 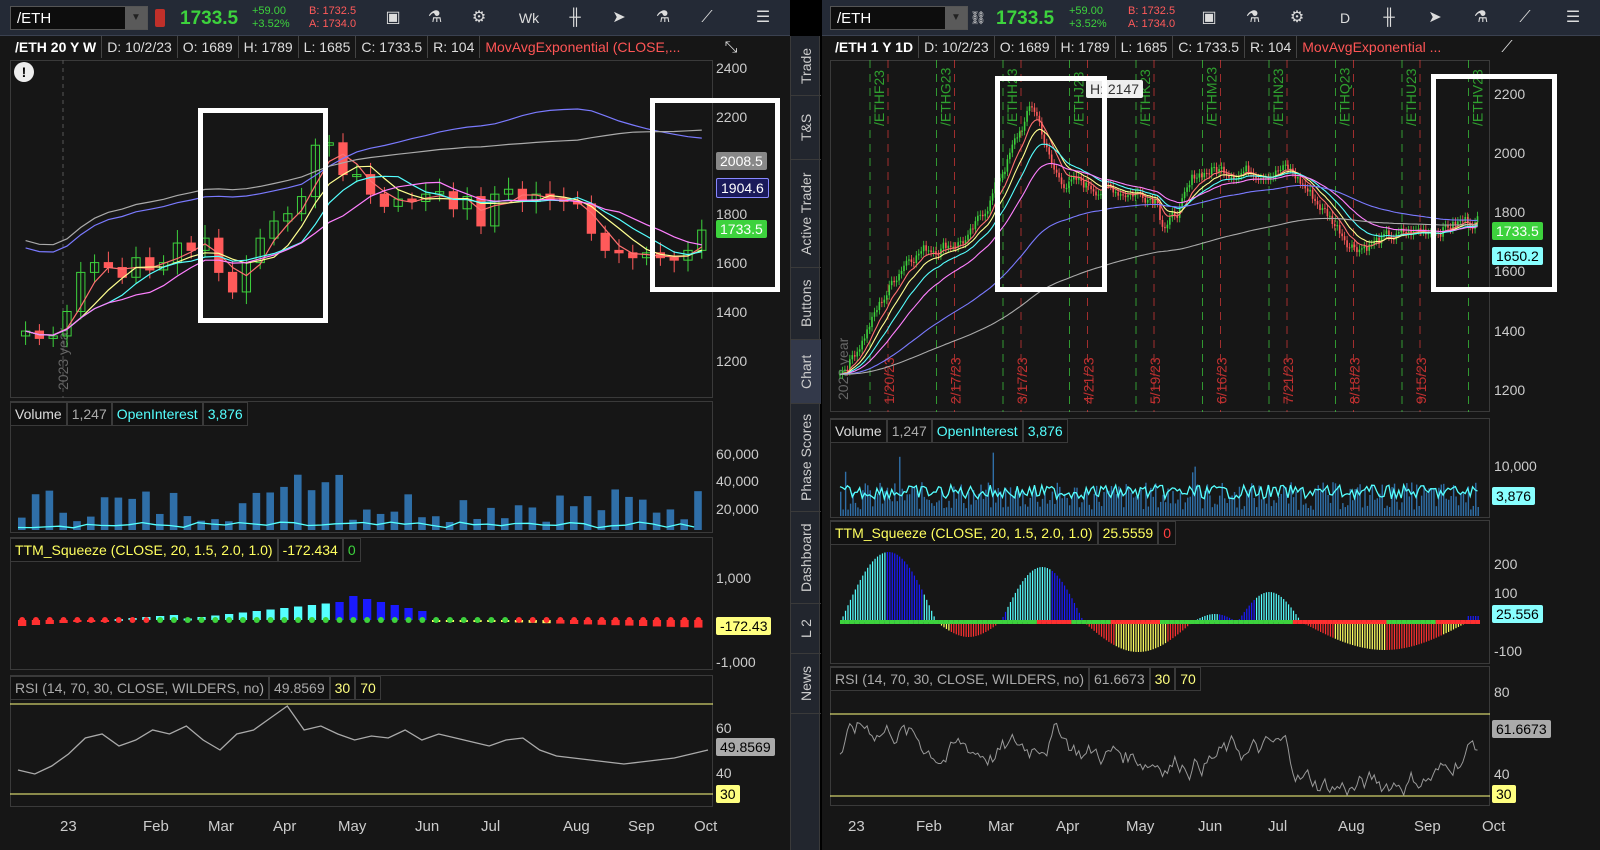 What do you see at coordinates (806, 66) in the screenshot?
I see `tab-trade: Trade` at bounding box center [806, 66].